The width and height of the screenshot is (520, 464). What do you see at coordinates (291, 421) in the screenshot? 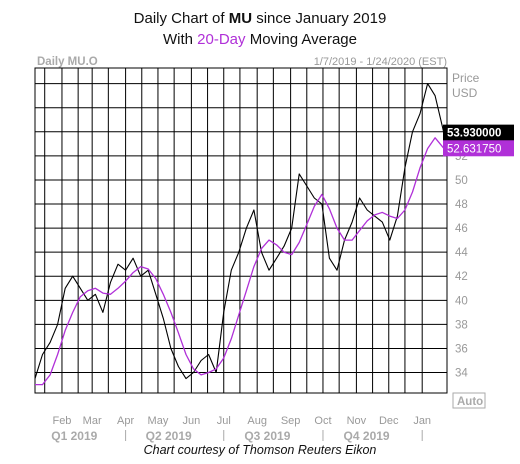
I see `x-month-label: Sep` at bounding box center [291, 421].